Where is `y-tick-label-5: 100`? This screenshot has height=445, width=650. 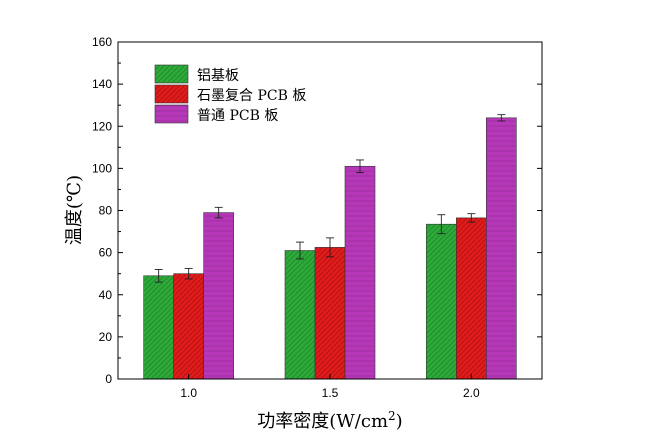 y-tick-label-5: 100 is located at coordinates (102, 168).